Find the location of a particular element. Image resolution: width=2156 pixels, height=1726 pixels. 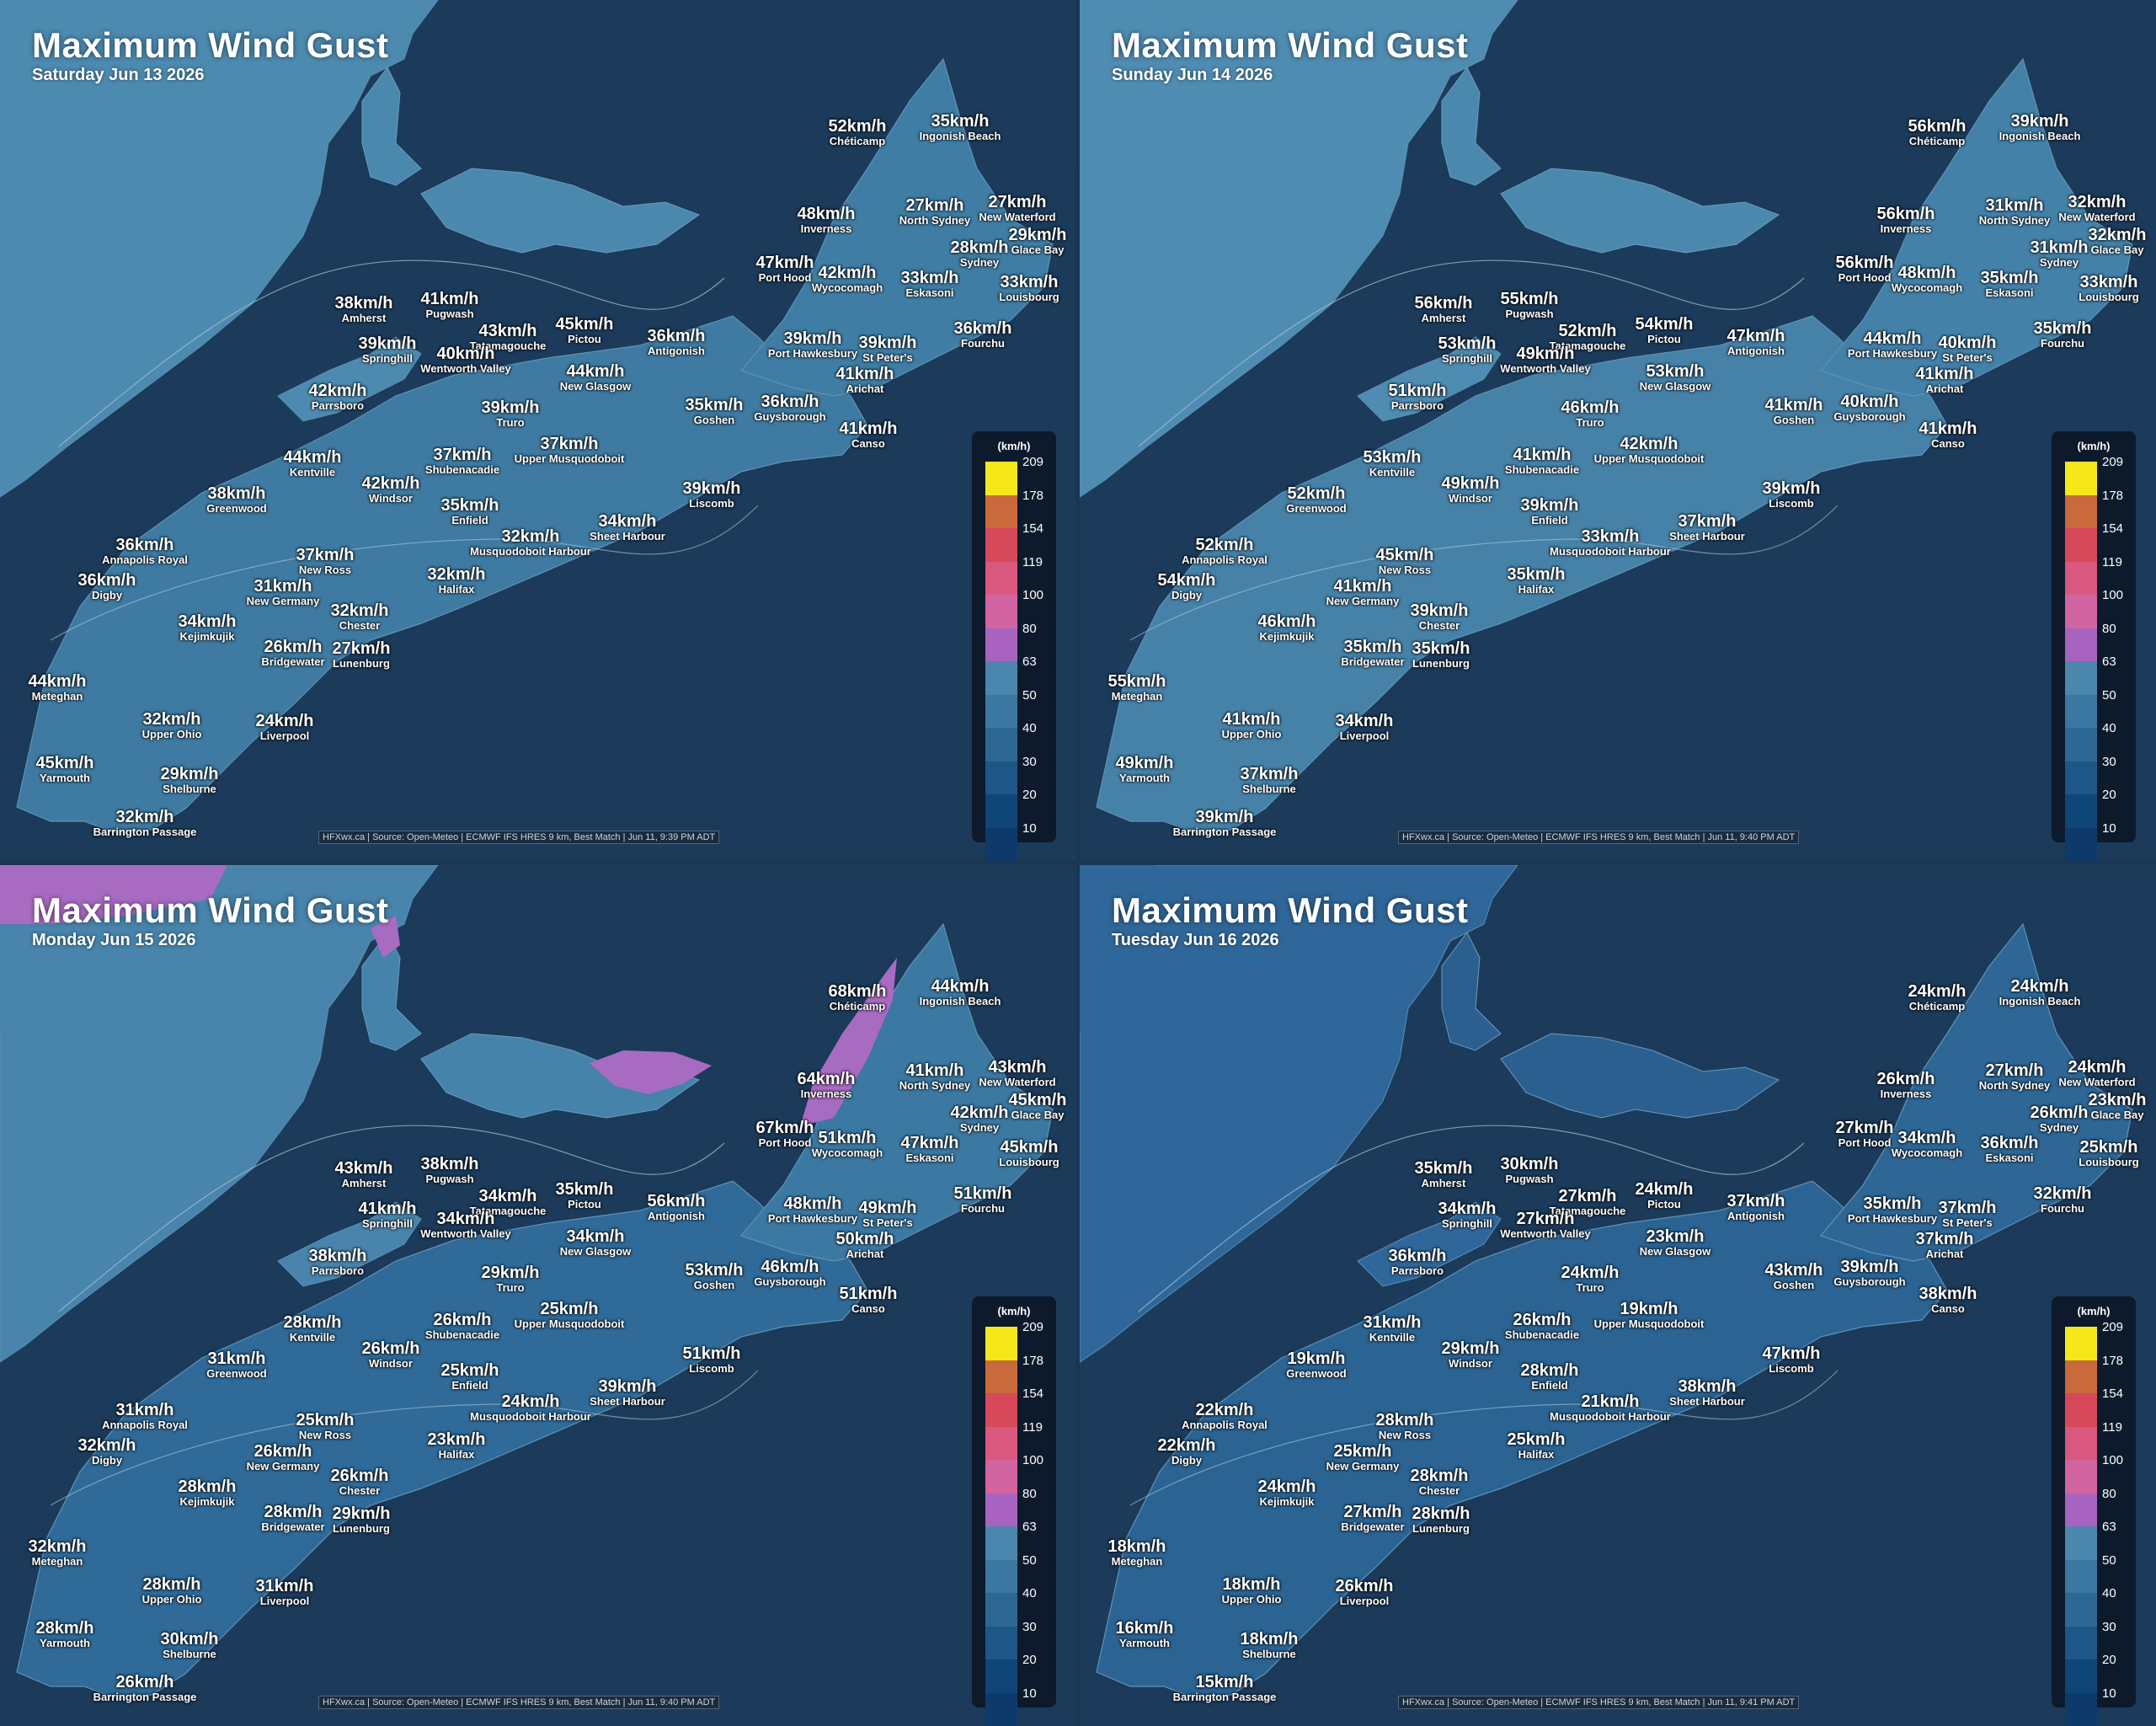

gust-value: 48km/h is located at coordinates (826, 214).